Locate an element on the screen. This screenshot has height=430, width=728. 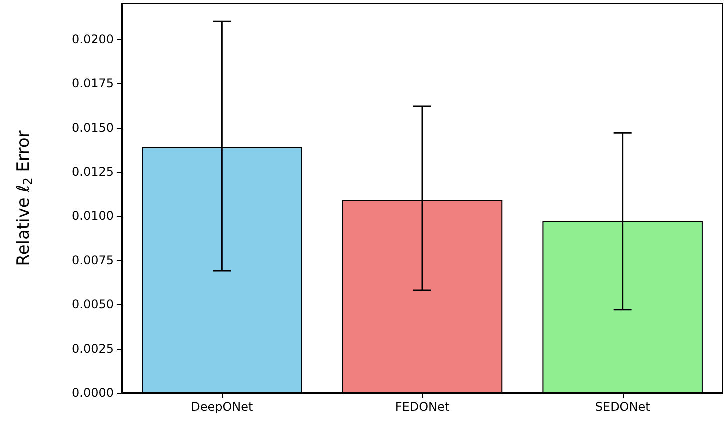
y-tick-label: 0.0025 is located at coordinates (93, 349).